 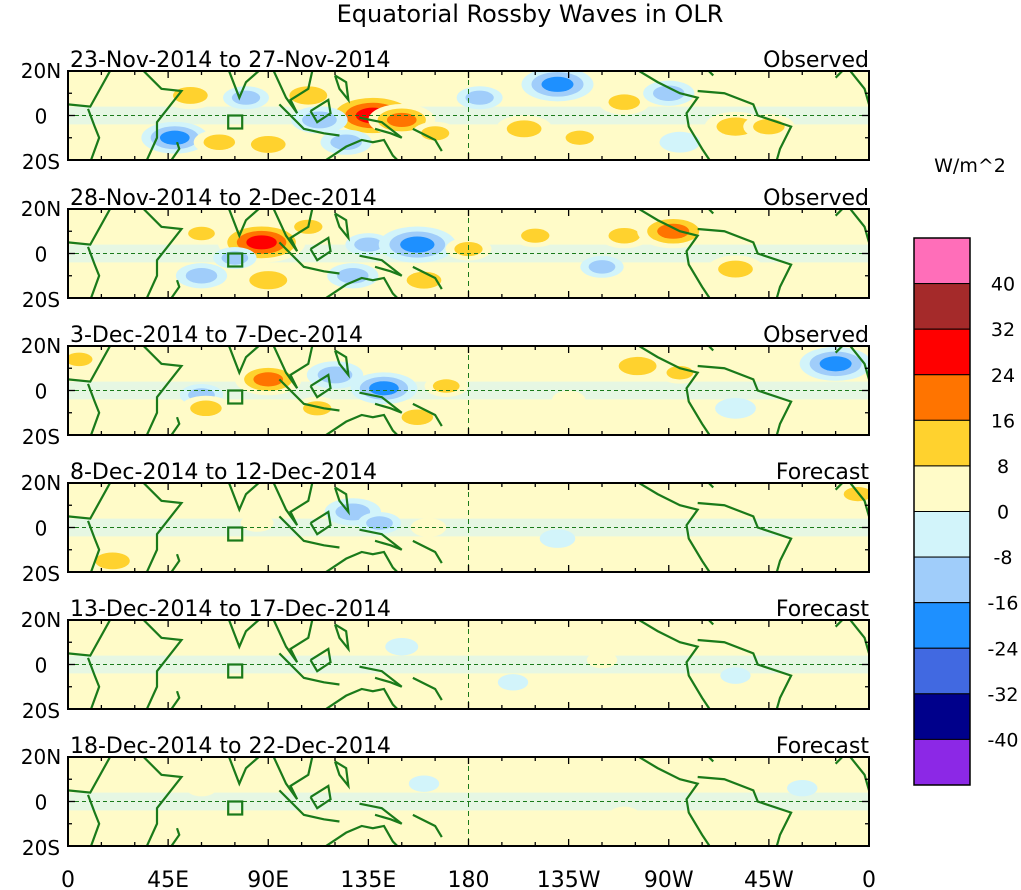 I want to click on colorbar-tick-label: -32, so click(x=1002, y=695).